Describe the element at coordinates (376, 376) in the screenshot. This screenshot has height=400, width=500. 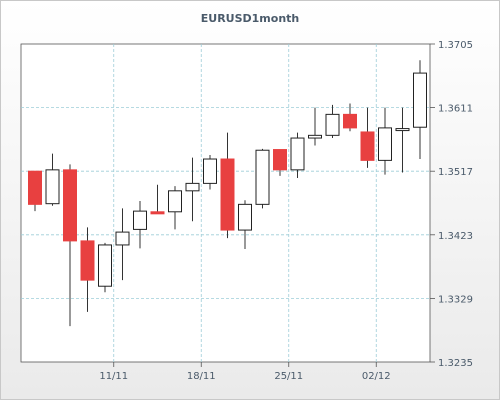
I see `x-tick-label: 02/12` at that location.